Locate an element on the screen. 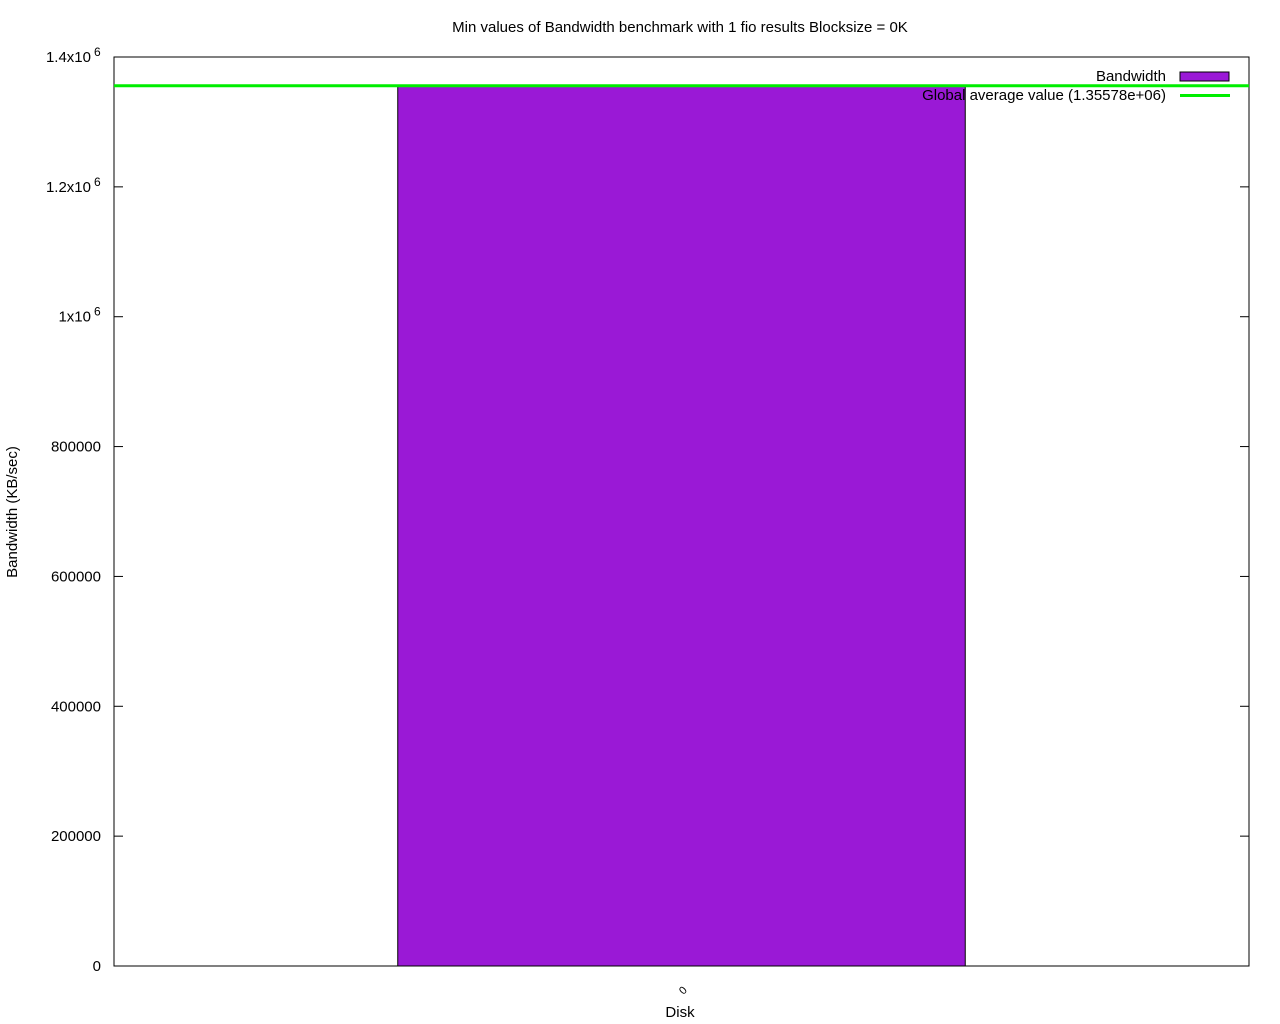  y-tick-label: 0 is located at coordinates (97, 966).